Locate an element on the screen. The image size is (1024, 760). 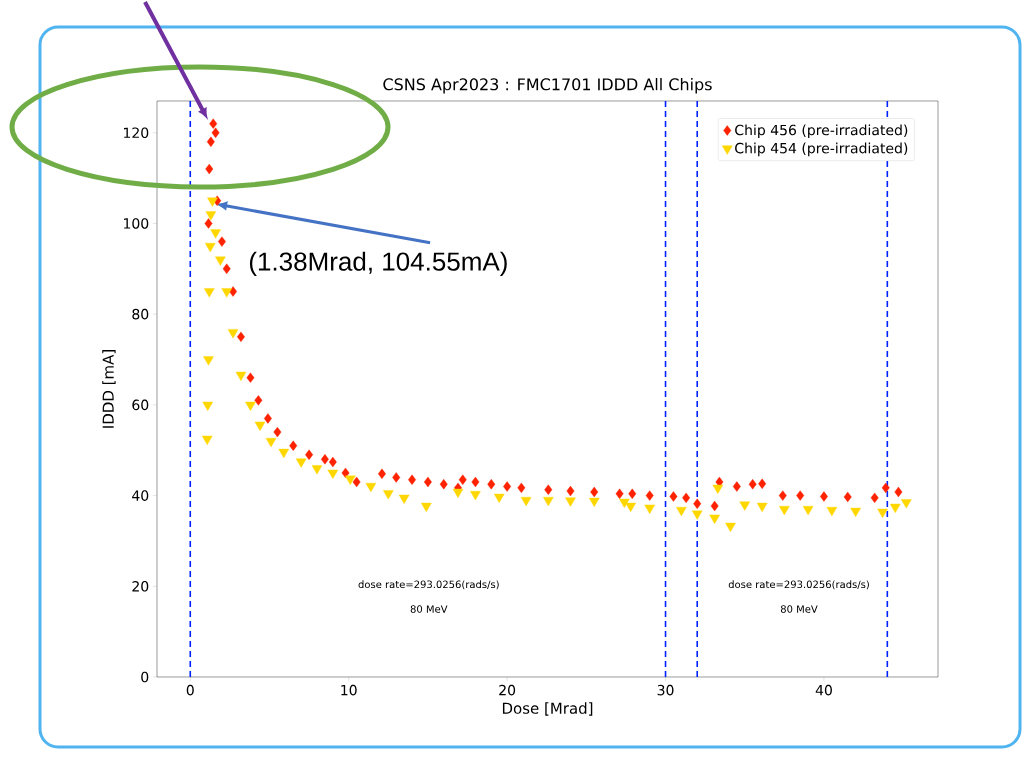
x-tick-label: 40 is located at coordinates (823, 690).